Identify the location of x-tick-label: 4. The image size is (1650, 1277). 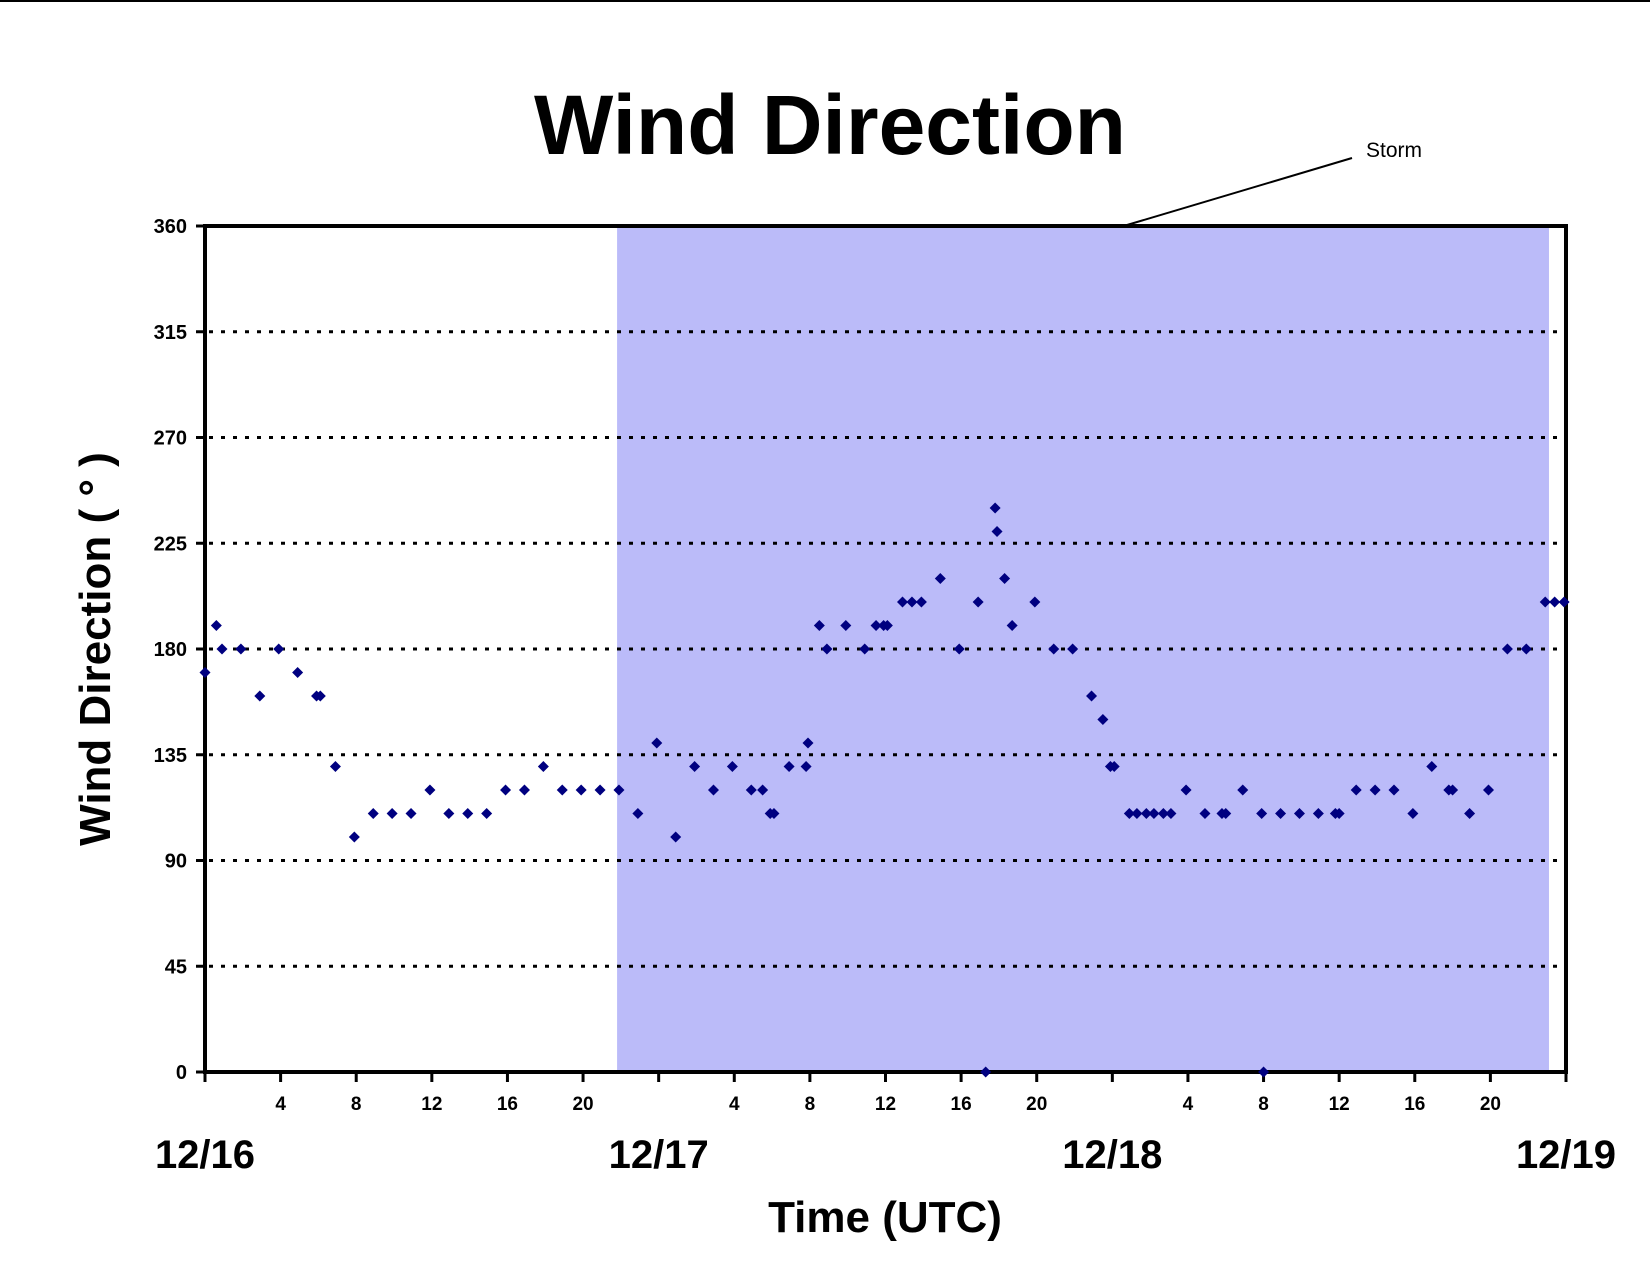
(734, 1104).